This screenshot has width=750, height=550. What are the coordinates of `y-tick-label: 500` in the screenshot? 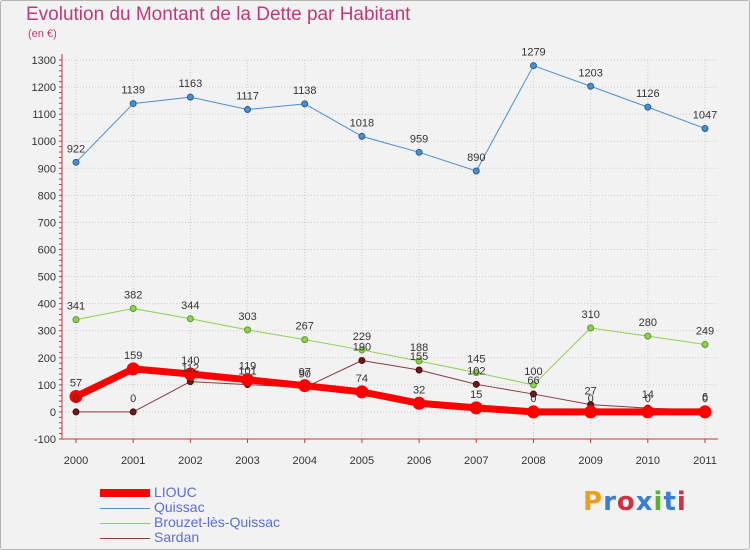 It's located at (47, 278).